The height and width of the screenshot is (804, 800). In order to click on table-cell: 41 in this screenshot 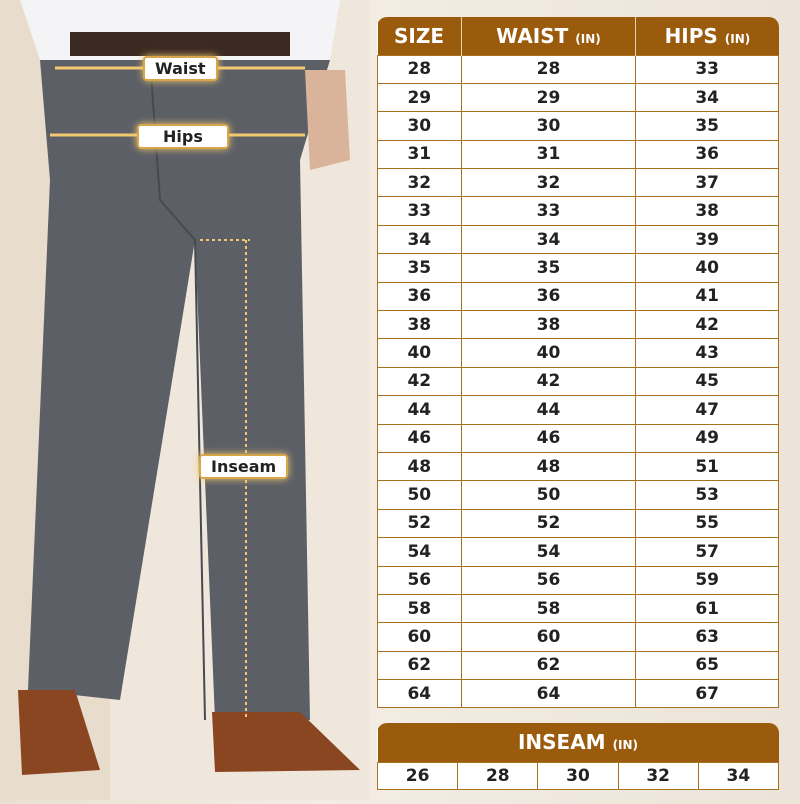, I will do `click(707, 296)`.